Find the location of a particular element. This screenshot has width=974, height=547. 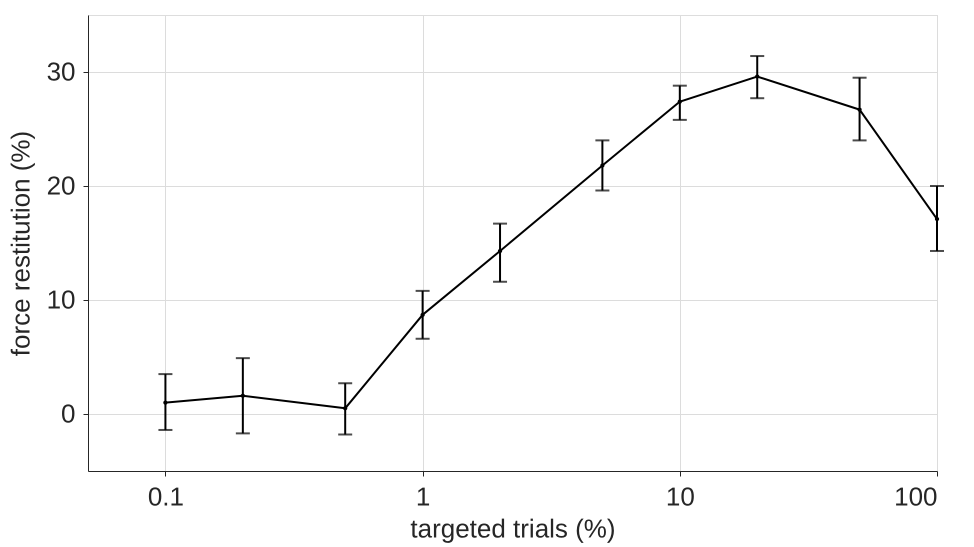

x-tick-label: 1 is located at coordinates (423, 497).